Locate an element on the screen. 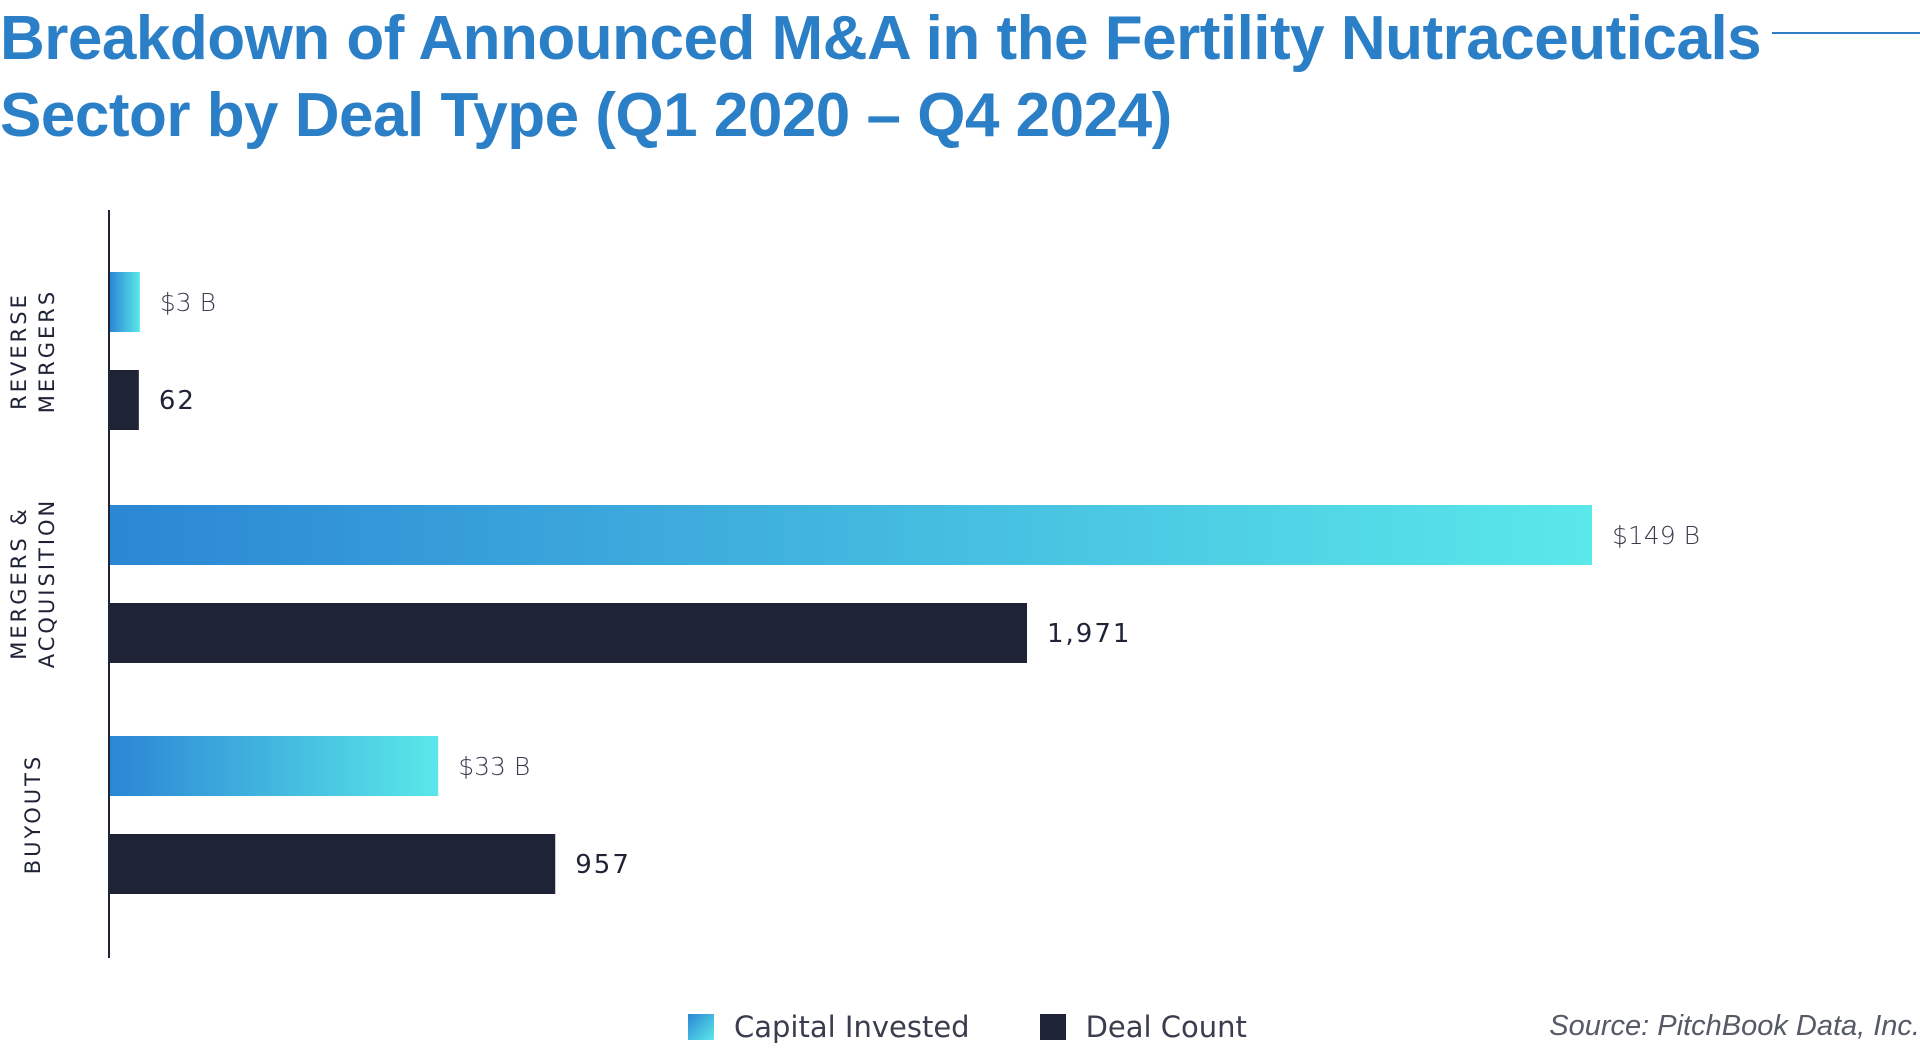  legend-label-count: Deal Count is located at coordinates (1166, 1027).